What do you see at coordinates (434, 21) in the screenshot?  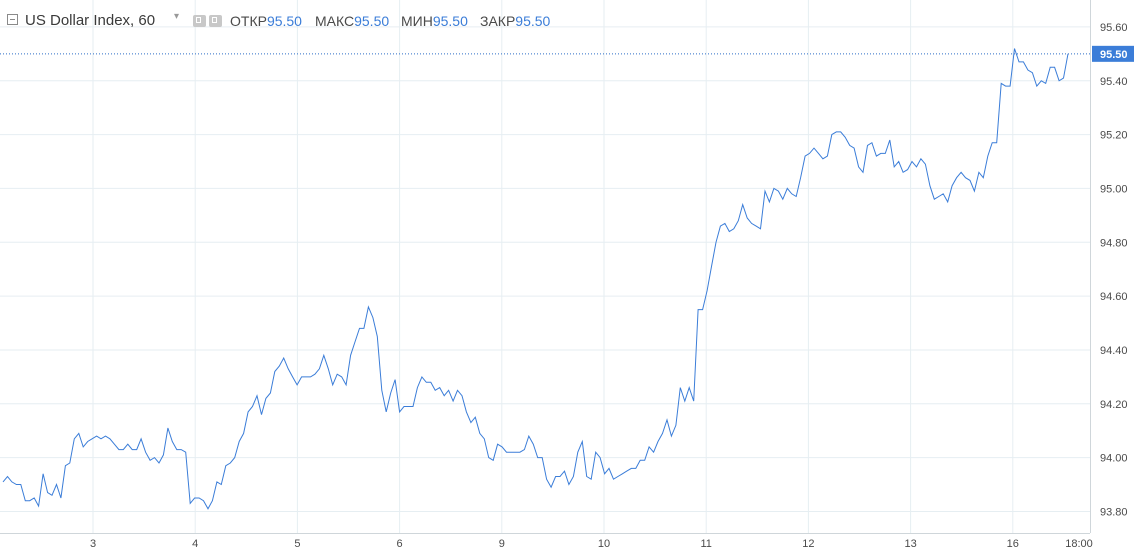 I see `ohlc-low: МИН95.50` at bounding box center [434, 21].